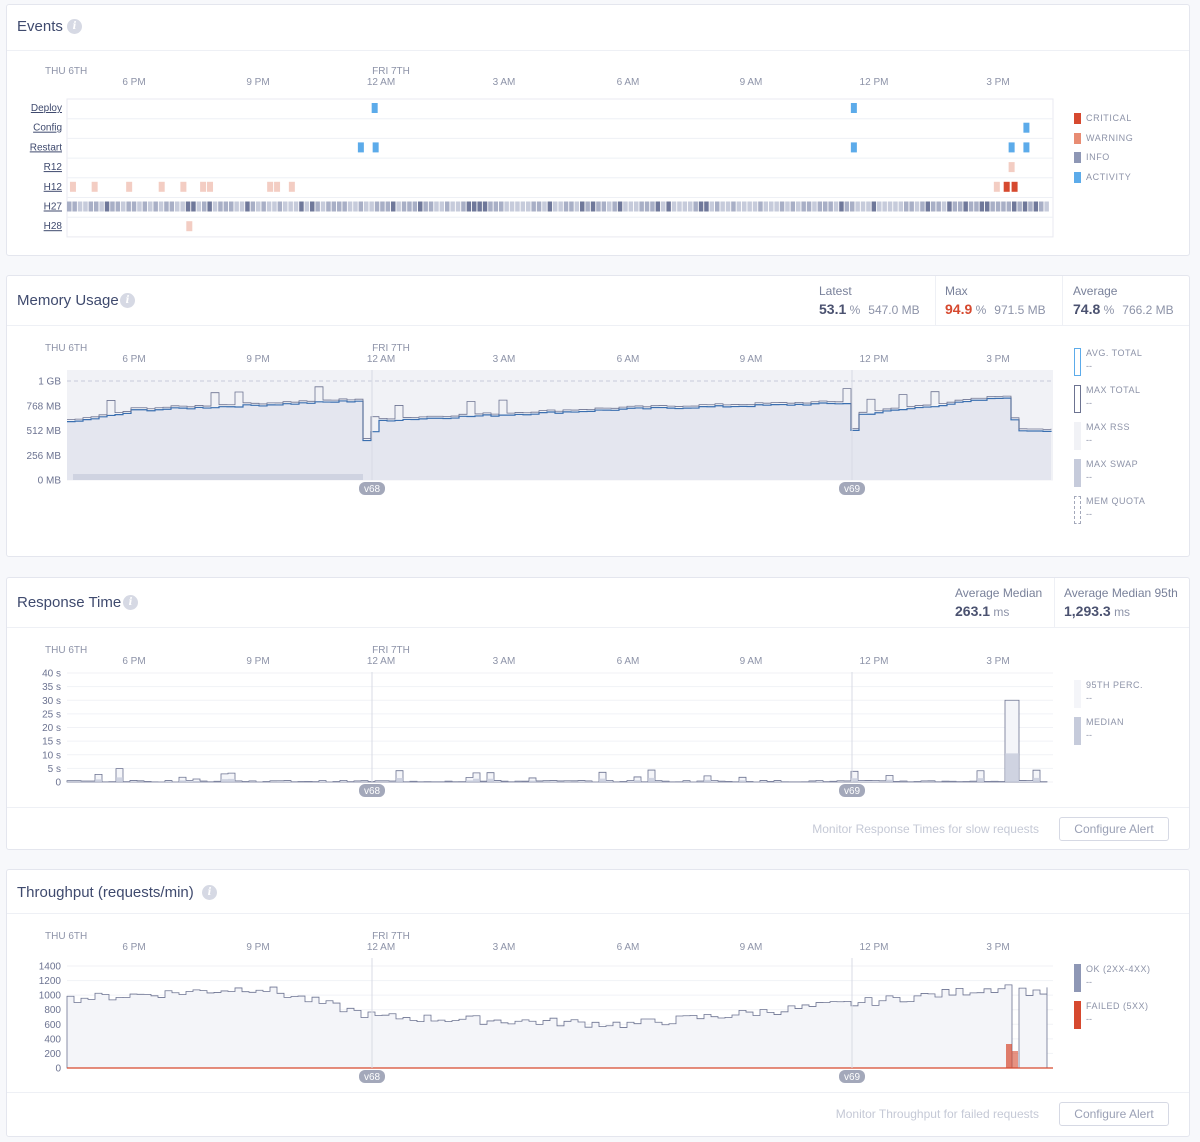 This screenshot has width=1200, height=1142. Describe the element at coordinates (49, 382) in the screenshot. I see `y-axis-label: 1 GB` at that location.